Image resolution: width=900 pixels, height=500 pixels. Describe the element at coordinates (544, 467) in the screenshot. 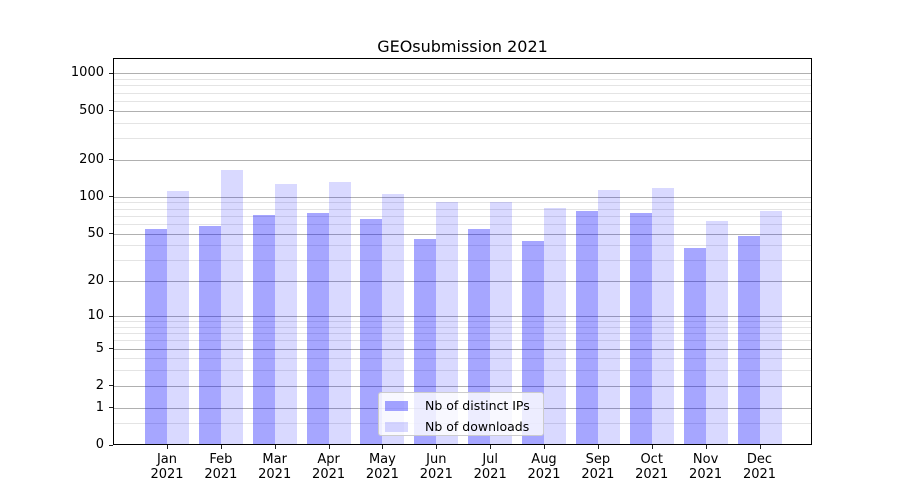

I see `x-tick-label-aug: Aug 2021` at that location.